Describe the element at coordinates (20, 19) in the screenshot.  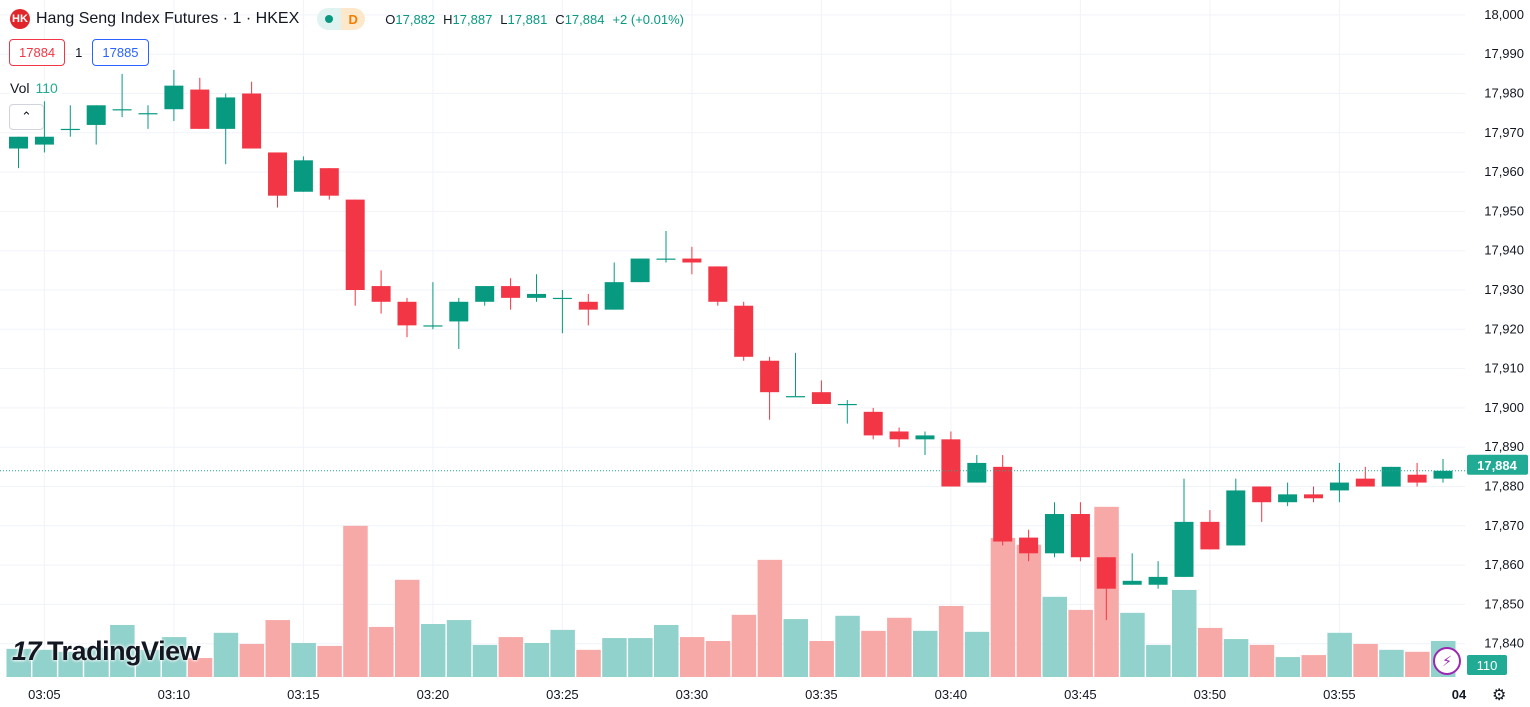
I see `exchange-logo: HK` at that location.